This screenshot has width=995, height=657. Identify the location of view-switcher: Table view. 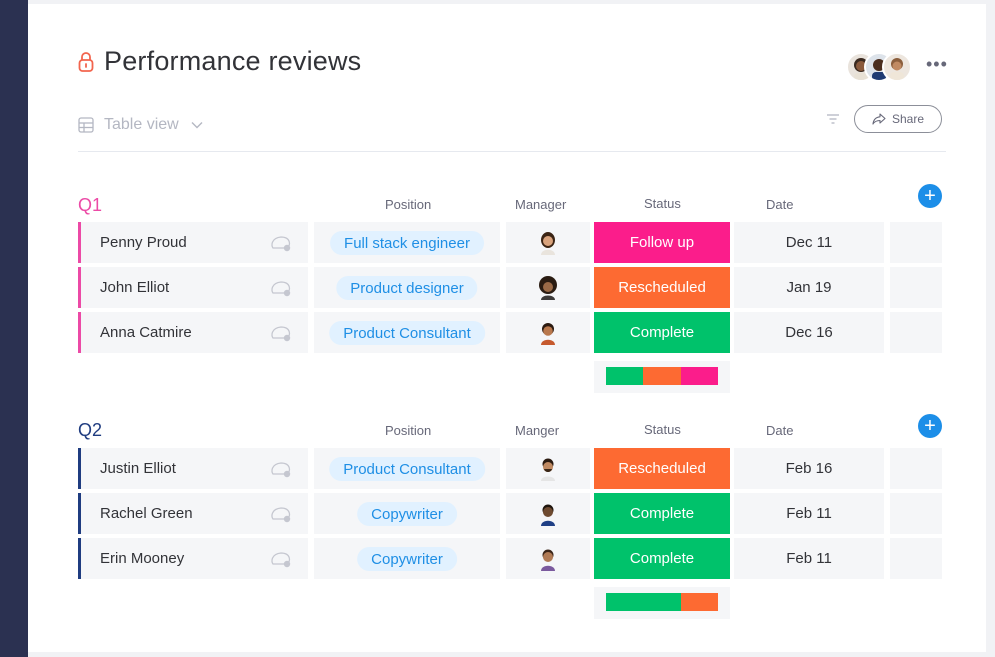
(140, 125).